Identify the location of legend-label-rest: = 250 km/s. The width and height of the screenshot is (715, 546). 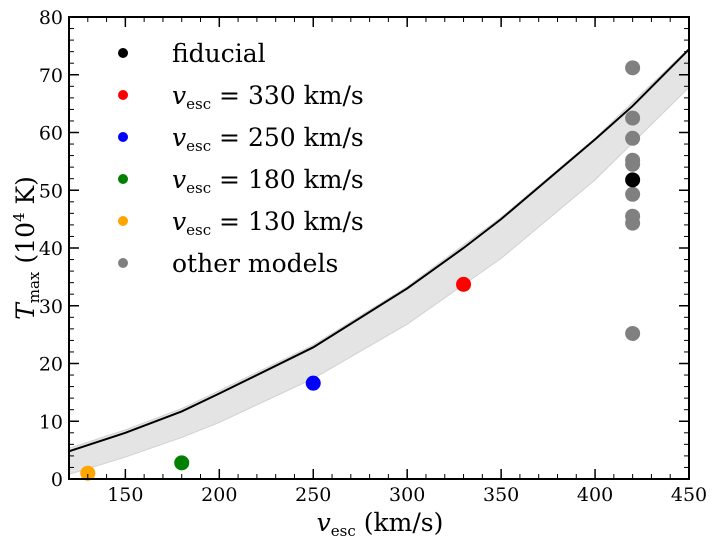
(287, 137).